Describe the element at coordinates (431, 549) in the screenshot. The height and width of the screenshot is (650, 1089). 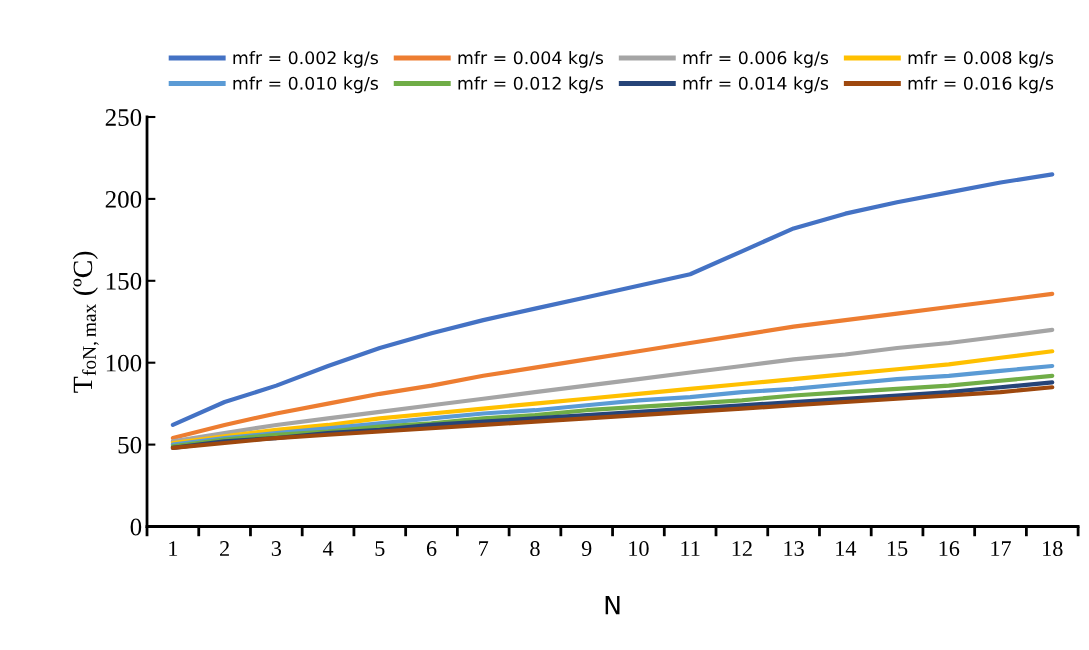
I see `x-tick-label: 6` at that location.